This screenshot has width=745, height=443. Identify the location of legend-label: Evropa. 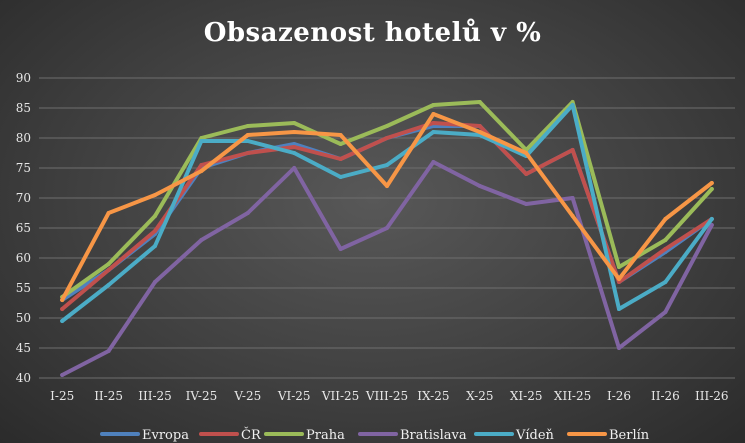
(165, 435).